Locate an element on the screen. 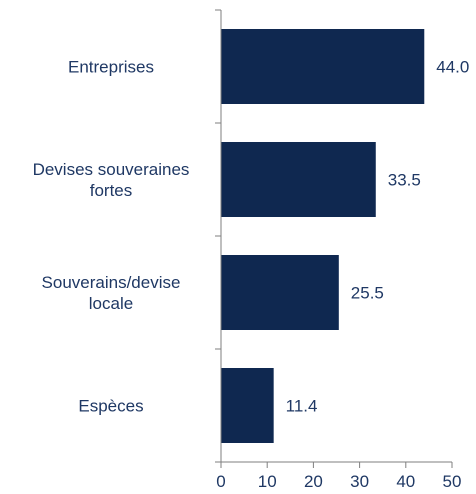 Image resolution: width=476 pixels, height=494 pixels. category-label-3-line-2: locale is located at coordinates (111, 303).